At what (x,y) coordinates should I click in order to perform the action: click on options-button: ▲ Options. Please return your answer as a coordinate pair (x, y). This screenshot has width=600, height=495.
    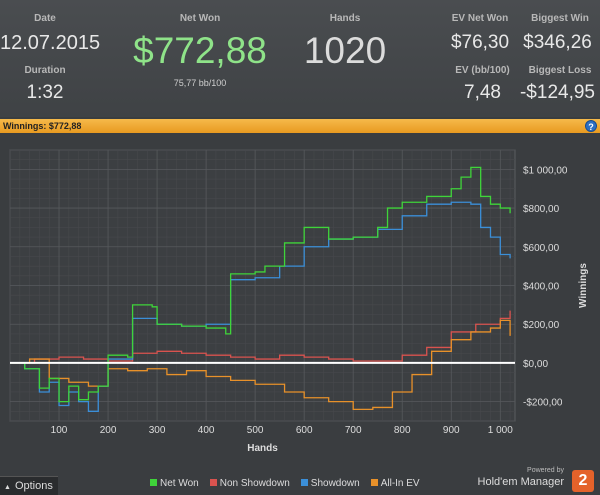
    Looking at the image, I should click on (29, 485).